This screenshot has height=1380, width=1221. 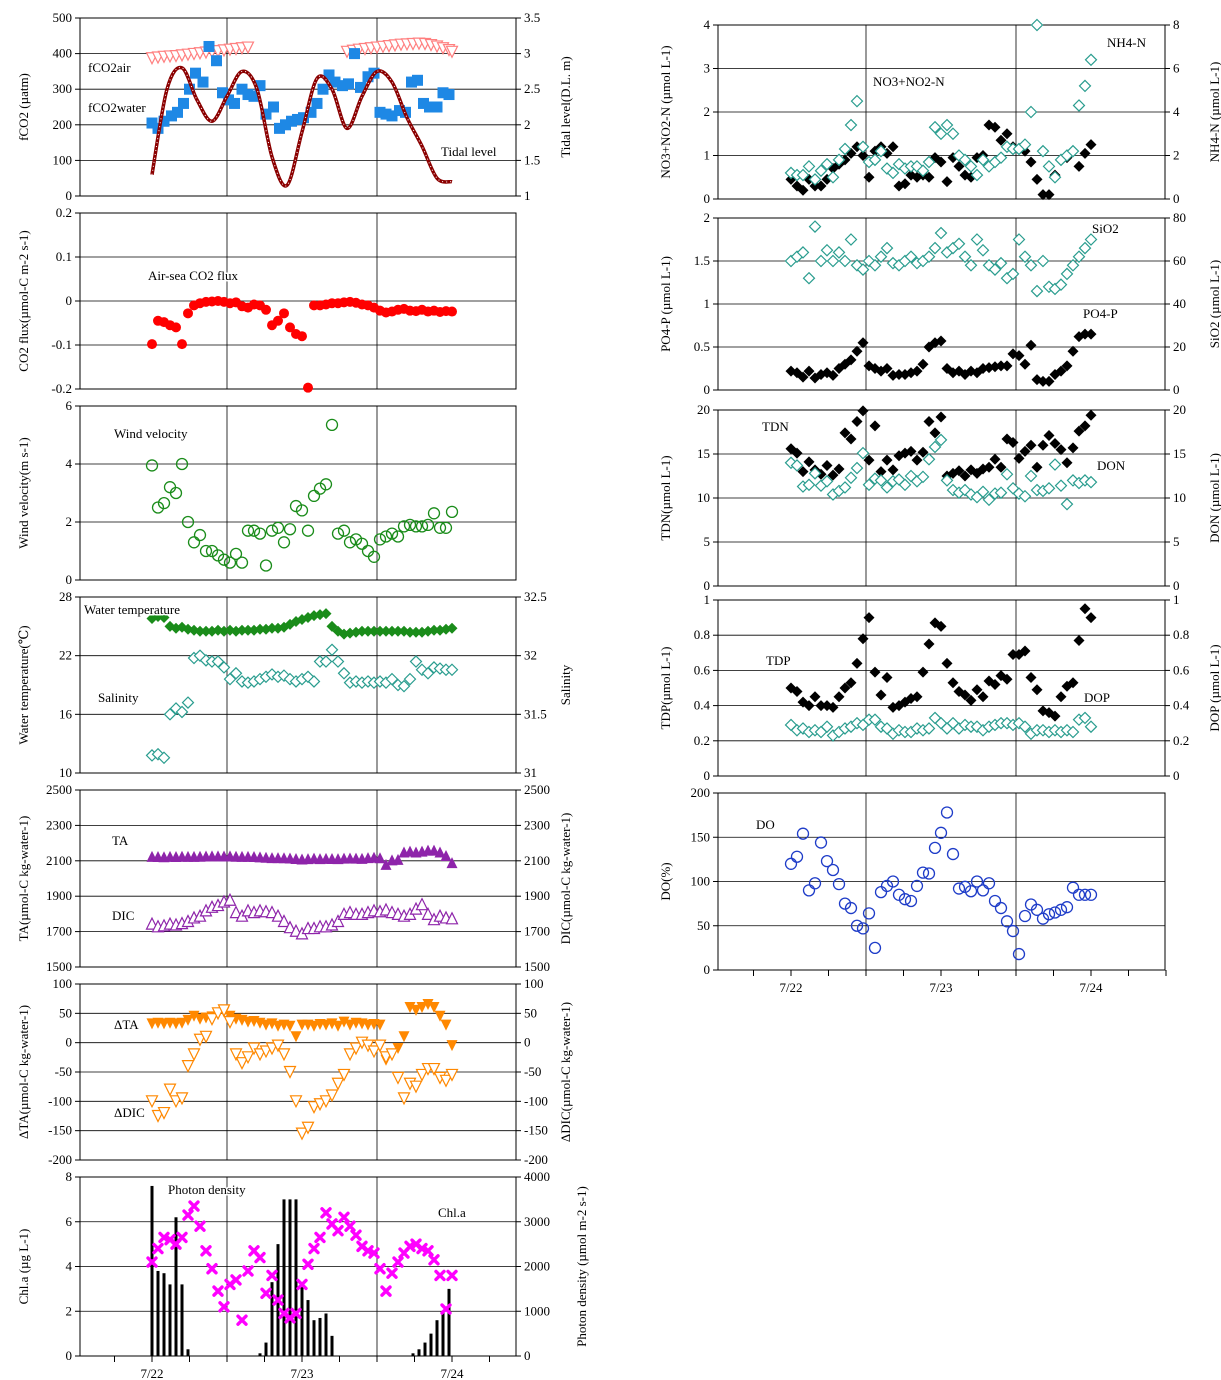 What do you see at coordinates (707, 541) in the screenshot?
I see `y-tick-label: 5` at bounding box center [707, 541].